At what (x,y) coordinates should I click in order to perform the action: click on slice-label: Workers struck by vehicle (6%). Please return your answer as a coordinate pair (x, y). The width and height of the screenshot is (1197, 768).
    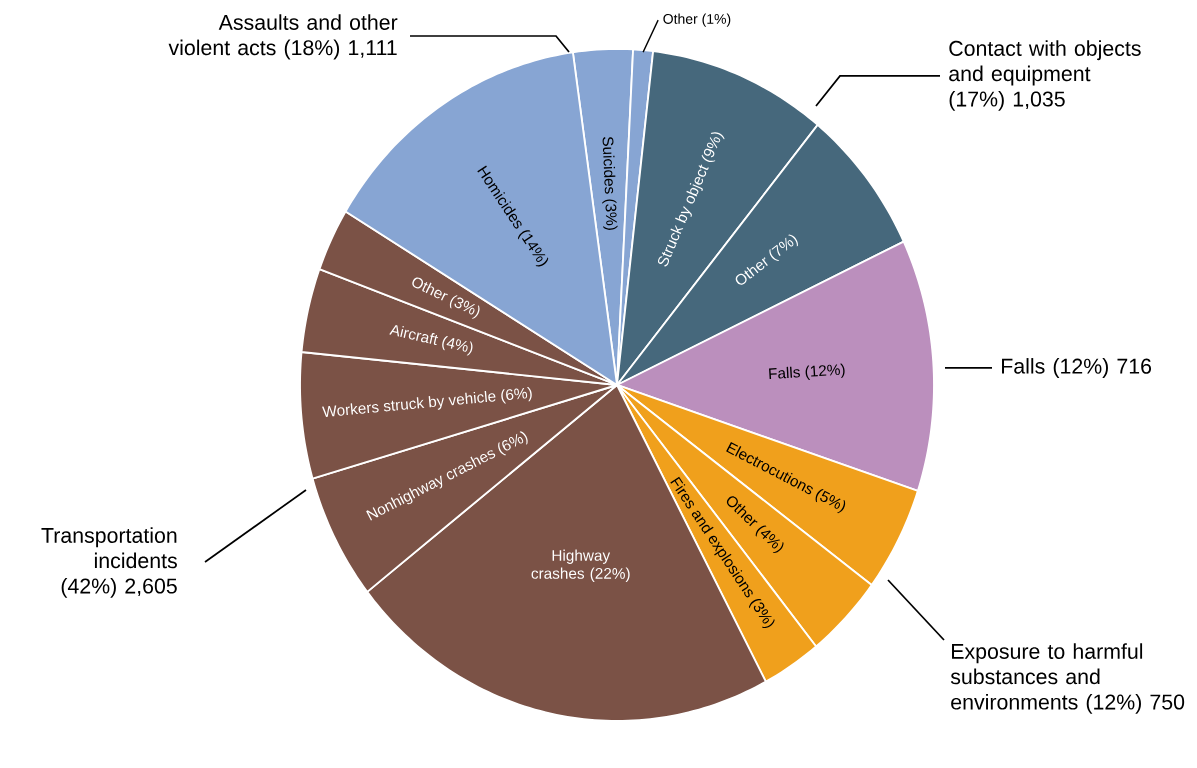
    Looking at the image, I should click on (427, 402).